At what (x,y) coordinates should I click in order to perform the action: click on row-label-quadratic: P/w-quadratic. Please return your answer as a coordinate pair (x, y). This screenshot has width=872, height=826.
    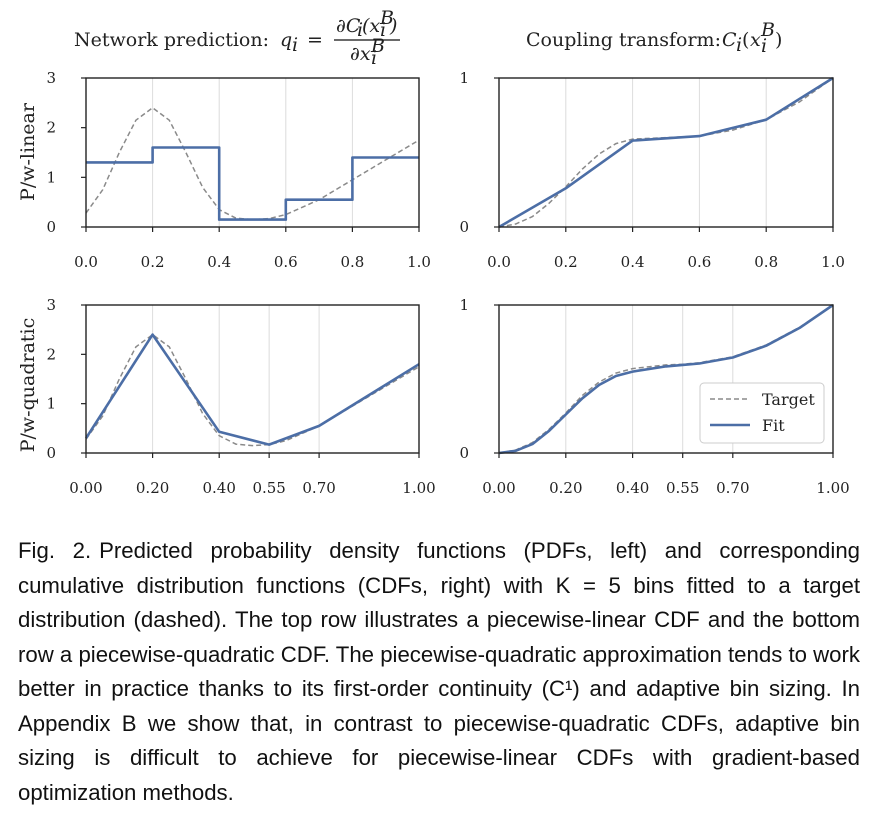
    Looking at the image, I should click on (28, 385).